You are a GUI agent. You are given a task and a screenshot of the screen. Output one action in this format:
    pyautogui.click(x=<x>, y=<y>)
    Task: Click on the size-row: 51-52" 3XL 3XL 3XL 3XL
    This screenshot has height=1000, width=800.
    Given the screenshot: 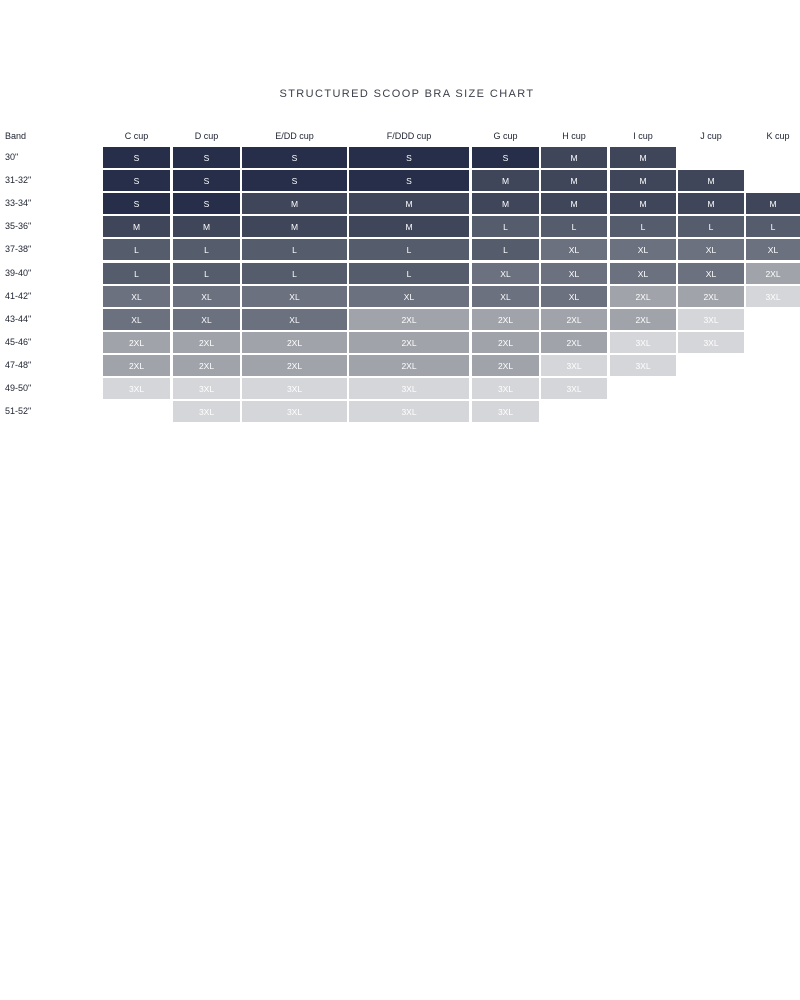 What is the action you would take?
    pyautogui.click(x=400, y=412)
    